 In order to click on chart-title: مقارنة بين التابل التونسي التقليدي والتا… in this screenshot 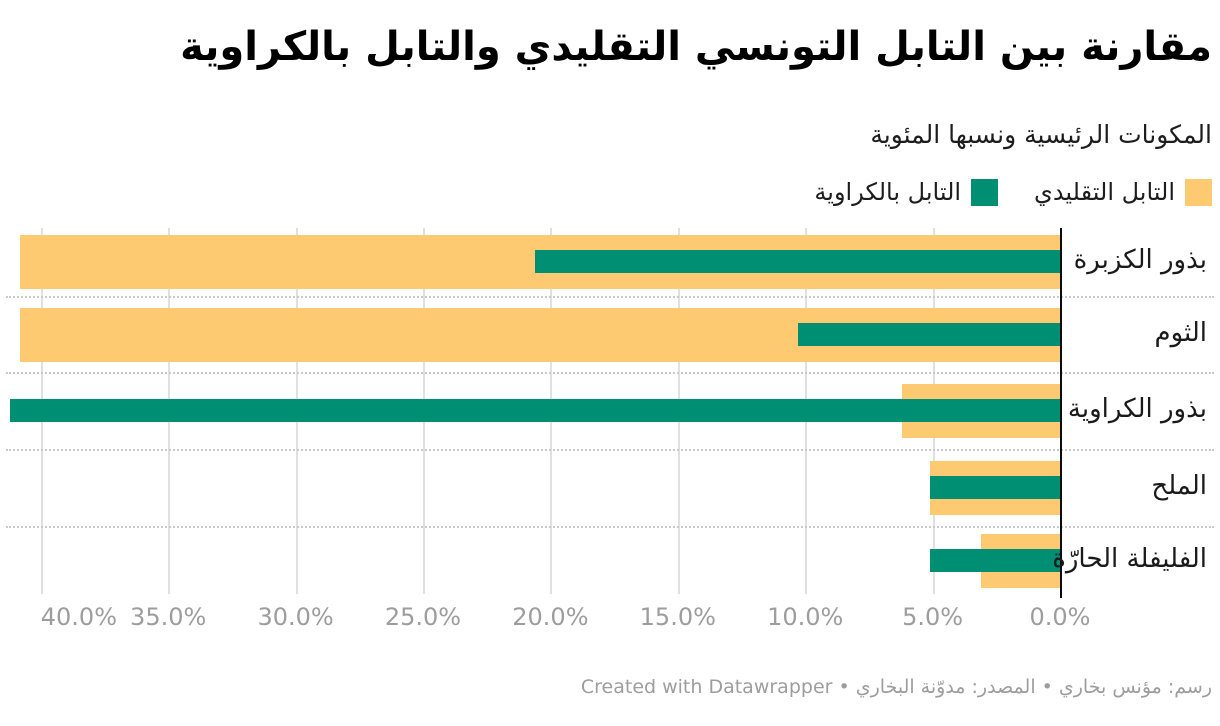, I will do `click(696, 47)`.